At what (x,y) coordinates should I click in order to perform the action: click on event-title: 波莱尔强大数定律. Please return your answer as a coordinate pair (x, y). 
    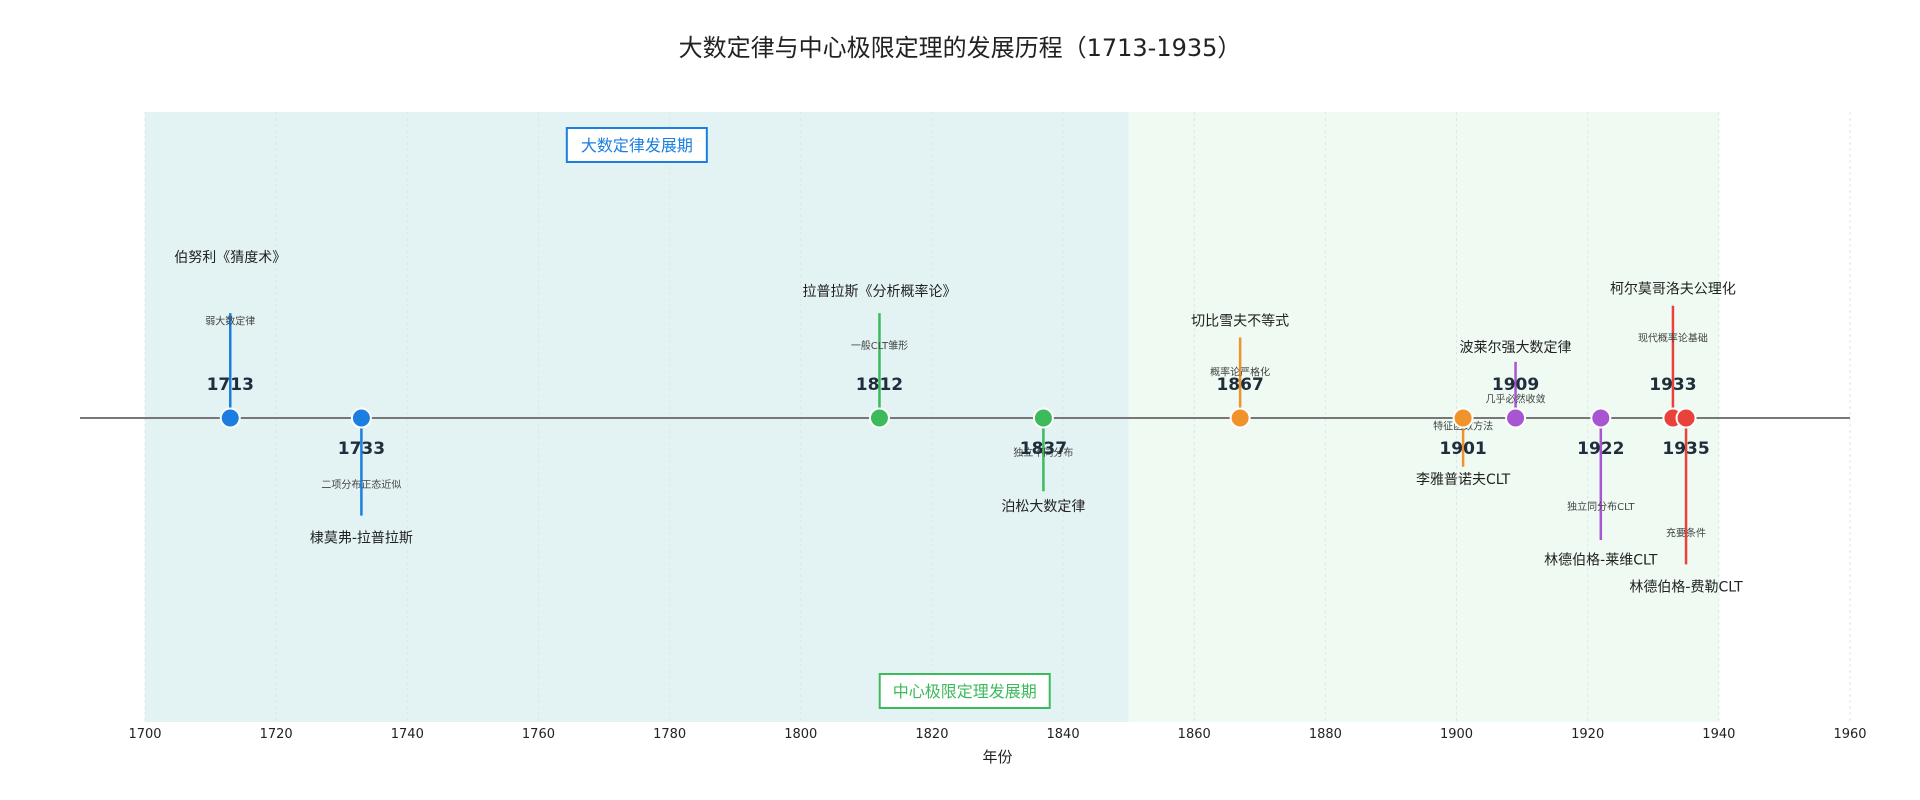
    Looking at the image, I should click on (1516, 348).